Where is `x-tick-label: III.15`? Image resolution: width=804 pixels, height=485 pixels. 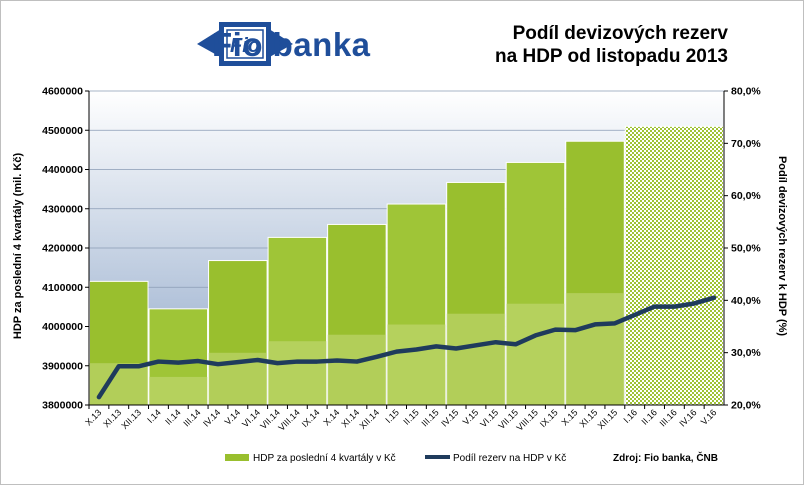 x-tick-label: III.15 is located at coordinates (429, 417).